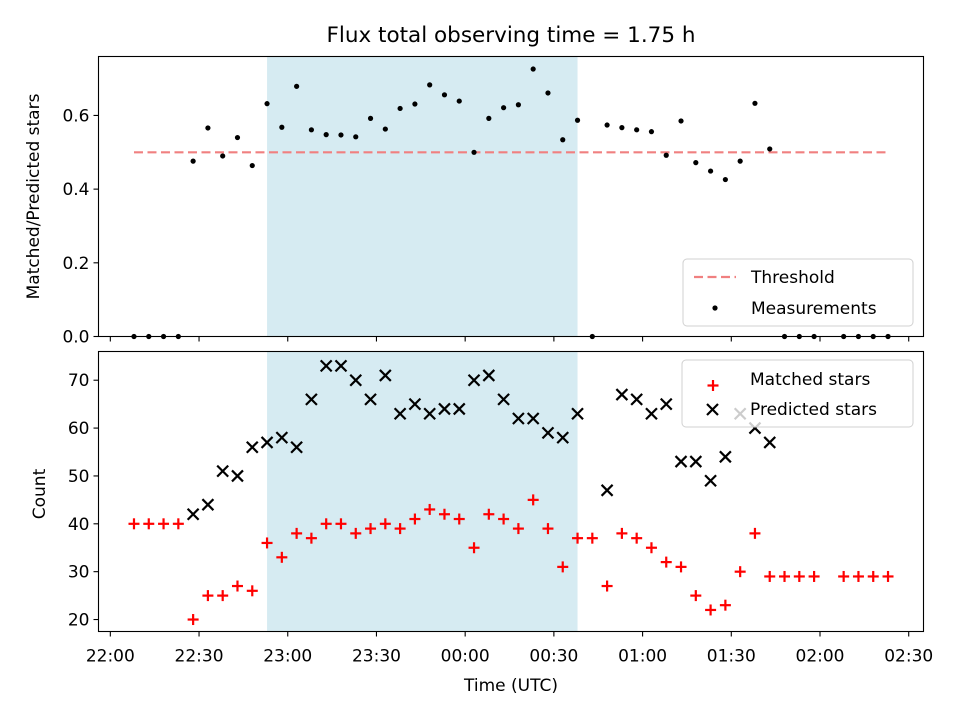 The height and width of the screenshot is (720, 960). I want to click on matched-stars-series, so click(511, 560).